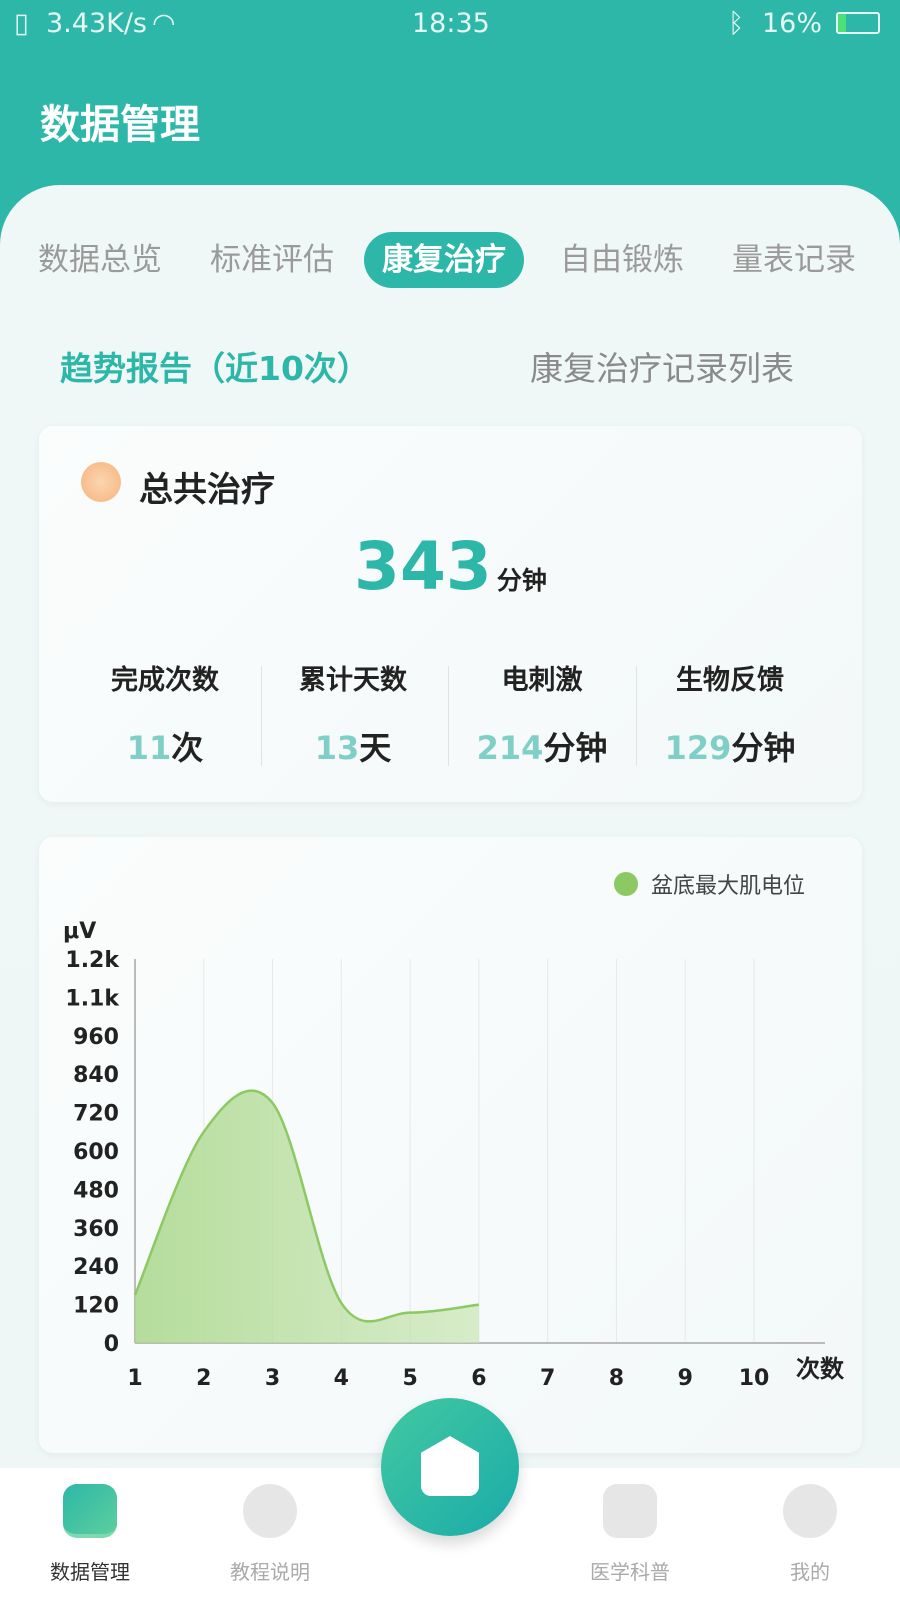  What do you see at coordinates (616, 1378) in the screenshot?
I see `x-tick-label: 8` at bounding box center [616, 1378].